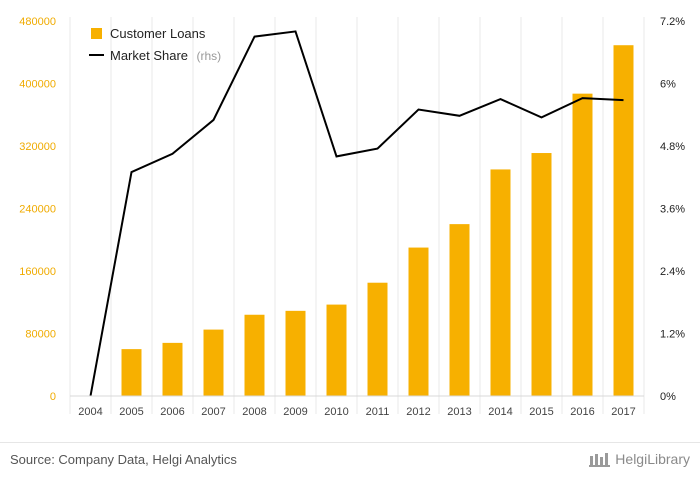 Image resolution: width=700 pixels, height=484 pixels. What do you see at coordinates (172, 369) in the screenshot?
I see `bar-customer-loans-2006` at bounding box center [172, 369].